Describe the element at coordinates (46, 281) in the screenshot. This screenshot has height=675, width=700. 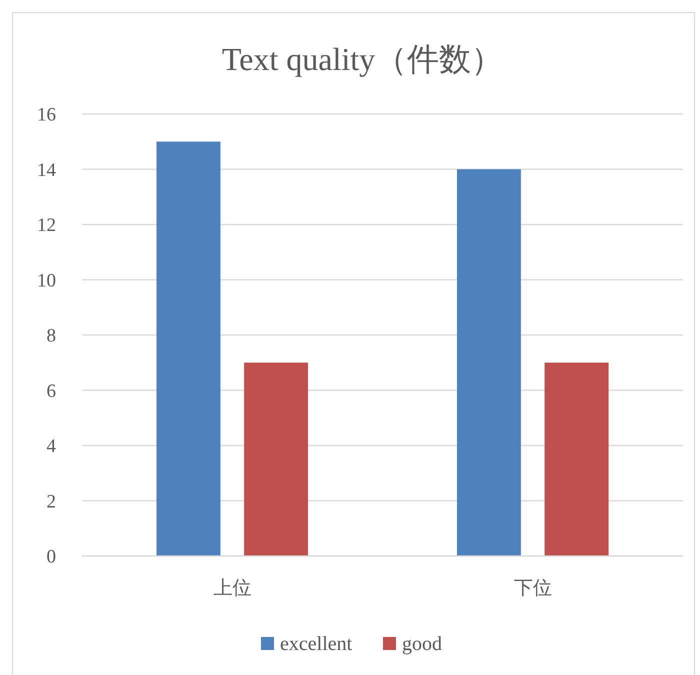
I see `y-tick-label: 10` at that location.